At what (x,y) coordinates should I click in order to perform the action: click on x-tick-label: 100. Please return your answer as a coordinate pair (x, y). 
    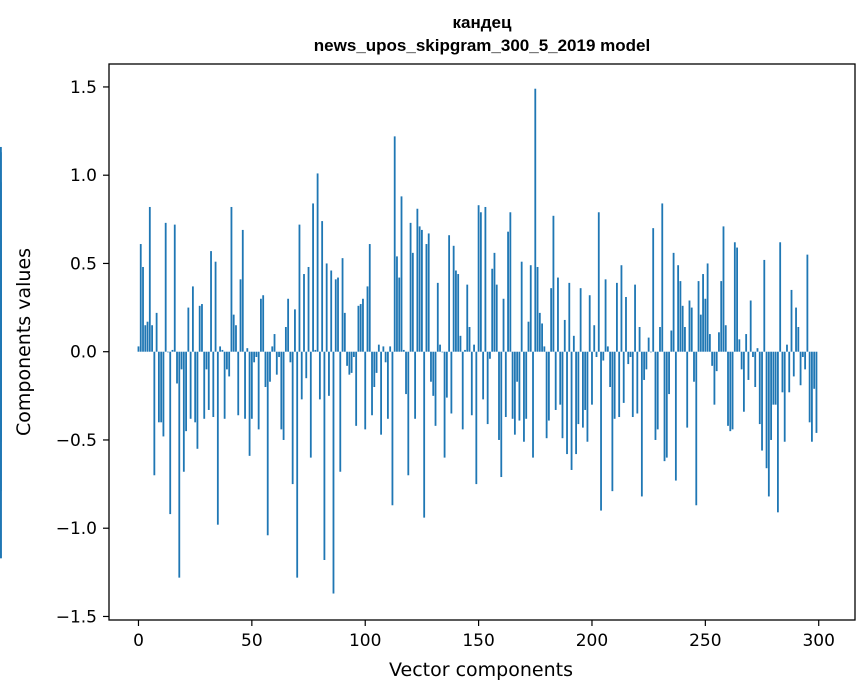
    Looking at the image, I should click on (365, 641).